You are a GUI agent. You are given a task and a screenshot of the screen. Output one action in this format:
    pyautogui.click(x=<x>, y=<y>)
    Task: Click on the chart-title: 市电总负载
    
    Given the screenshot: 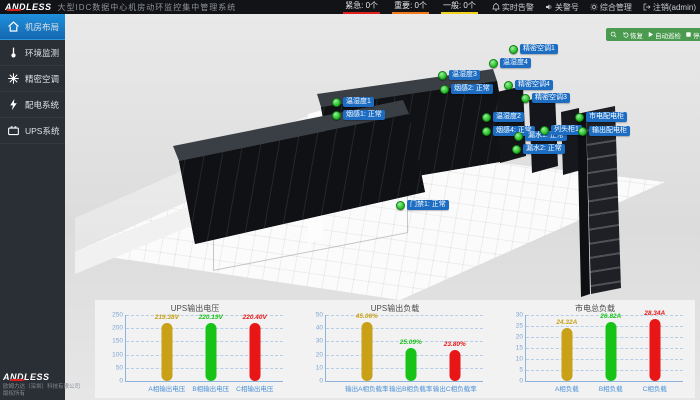 What is the action you would take?
    pyautogui.click(x=595, y=308)
    